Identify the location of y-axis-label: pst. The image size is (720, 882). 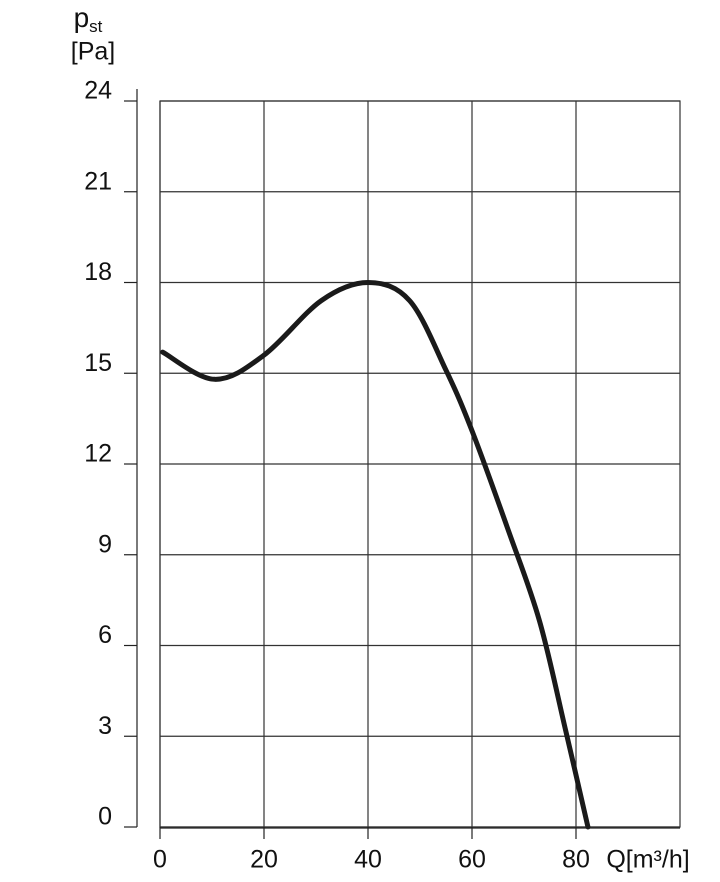
(88, 19).